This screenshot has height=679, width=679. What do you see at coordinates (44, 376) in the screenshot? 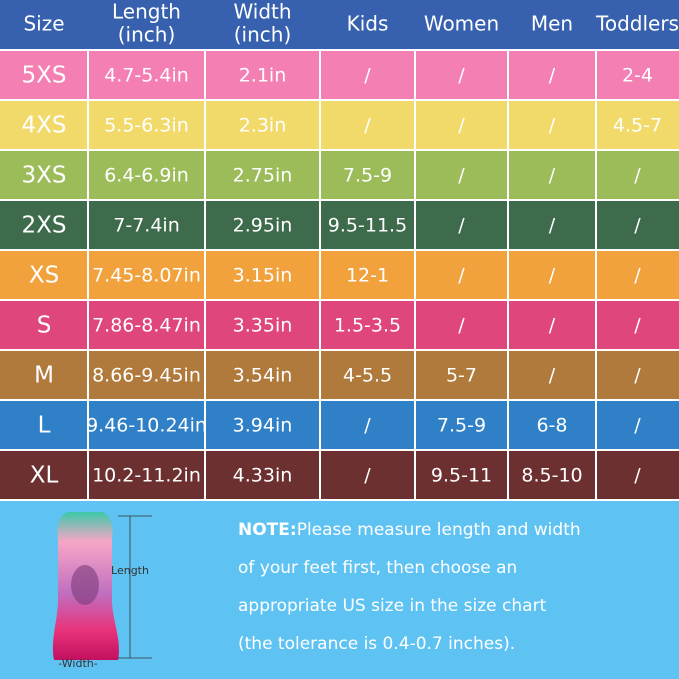
I see `size-cell: M` at bounding box center [44, 376].